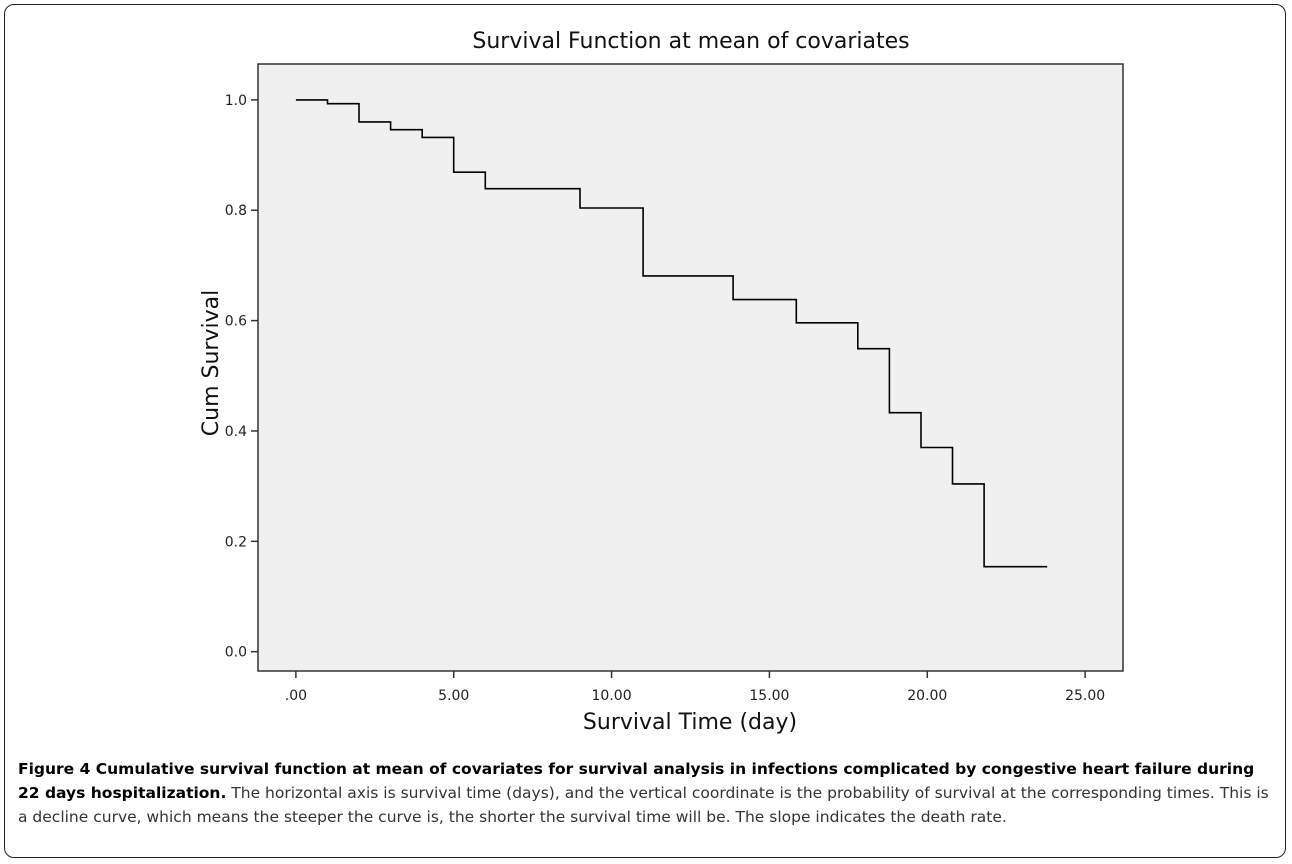 This screenshot has height=864, width=1292. What do you see at coordinates (453, 696) in the screenshot?
I see `x-tick-label: 5.00` at bounding box center [453, 696].